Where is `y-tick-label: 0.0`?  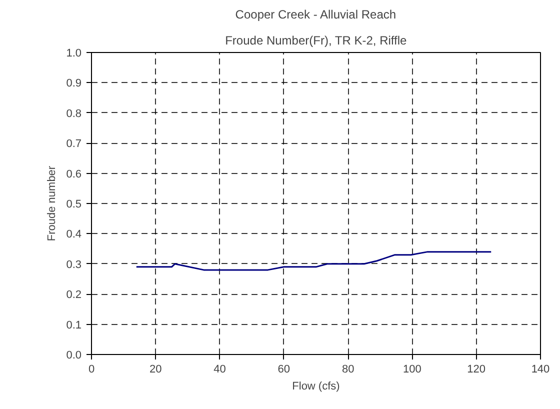 y-tick-label: 0.0 is located at coordinates (74, 356).